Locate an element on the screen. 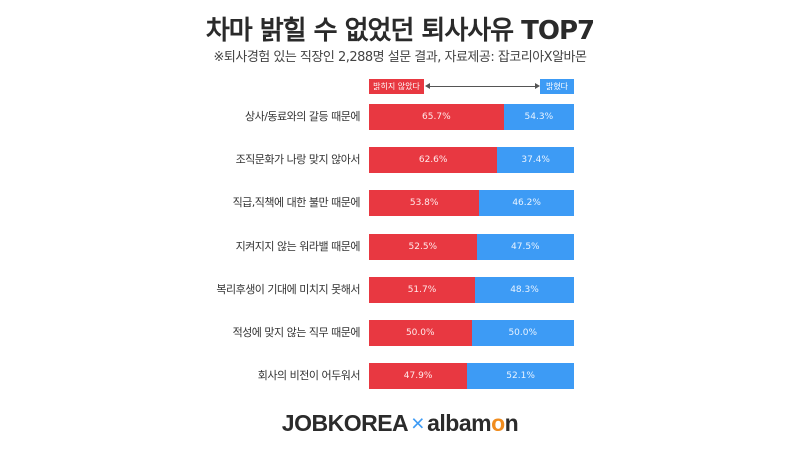 This screenshot has height=450, width=800. chart-row: 회사의 비전이 어두워서 47.9% 52.1% is located at coordinates (400, 376).